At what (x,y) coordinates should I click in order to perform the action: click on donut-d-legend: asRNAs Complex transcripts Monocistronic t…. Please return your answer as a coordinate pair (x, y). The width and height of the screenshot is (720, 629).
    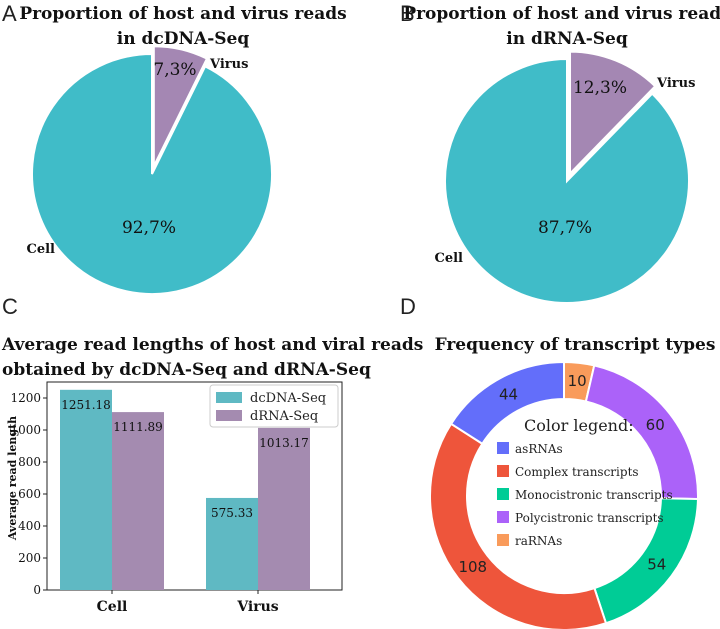
    Looking at the image, I should click on (585, 495).